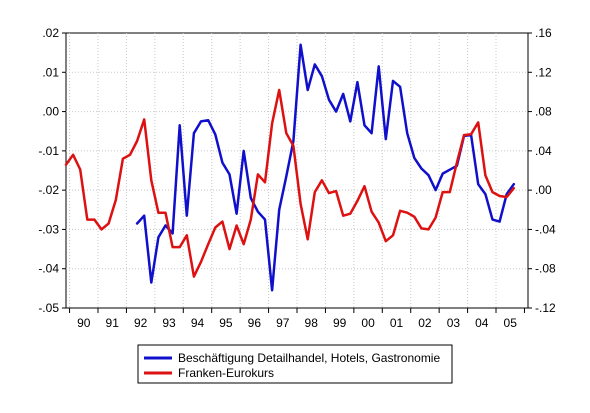 The height and width of the screenshot is (413, 590). Describe the element at coordinates (50, 72) in the screenshot. I see `left-tick-label: .01` at that location.